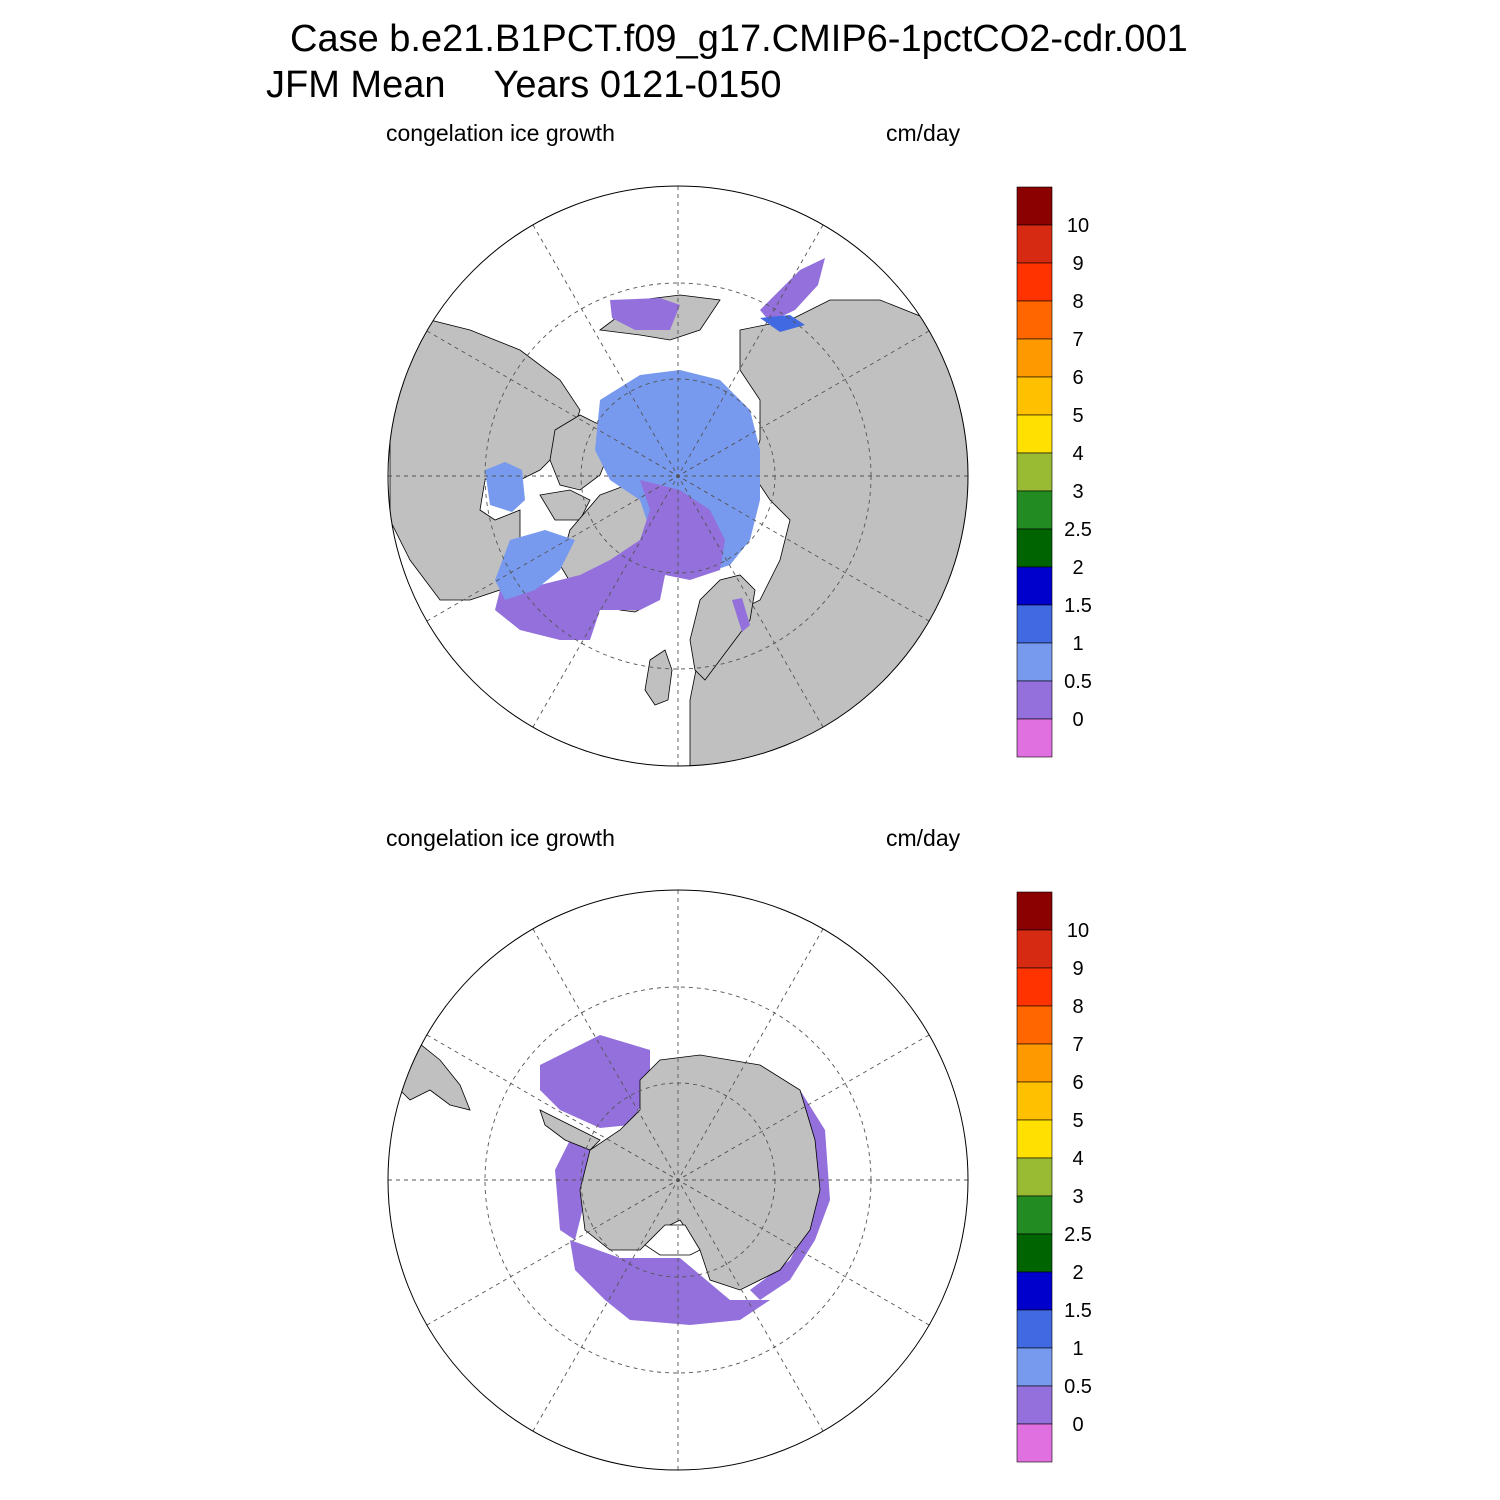 Image resolution: width=1500 pixels, height=1500 pixels. Describe the element at coordinates (1077, 1159) in the screenshot. I see `south-colorbar-tick-label: 4` at that location.